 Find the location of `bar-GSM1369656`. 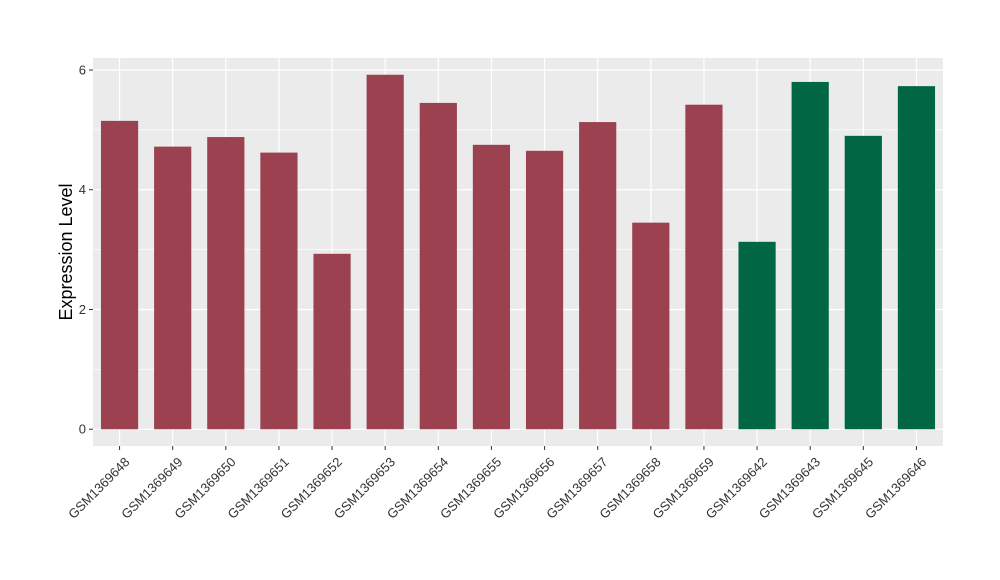

bar-GSM1369656 is located at coordinates (544, 290).